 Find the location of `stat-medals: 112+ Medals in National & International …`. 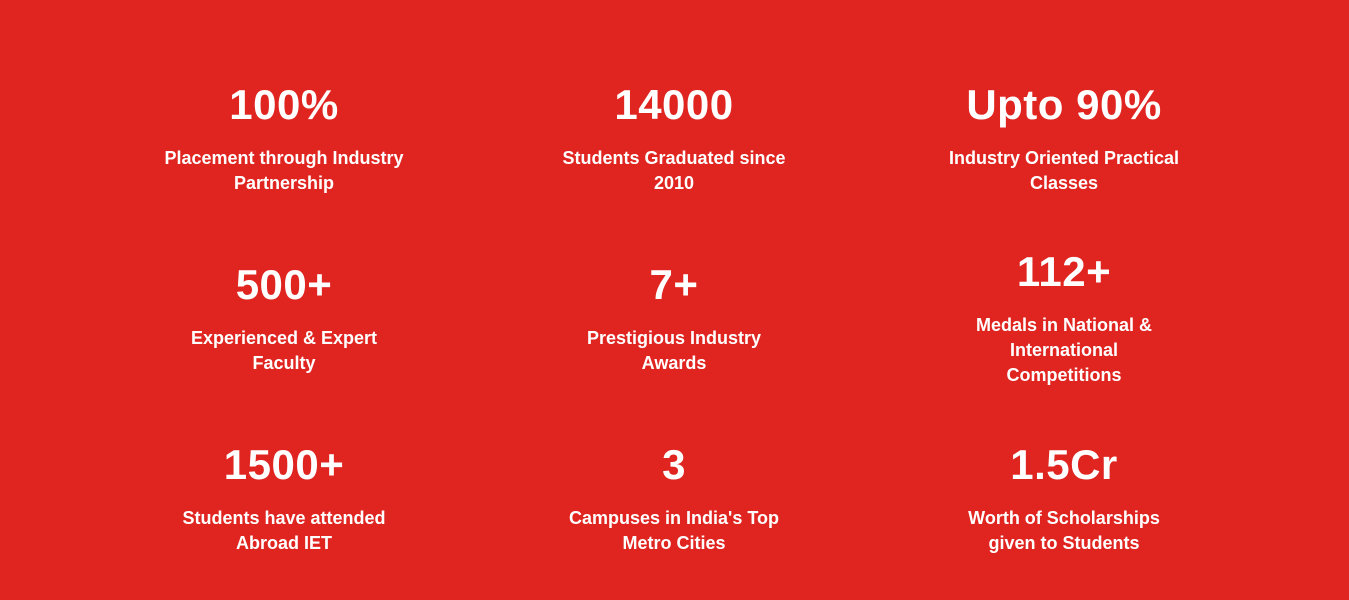

stat-medals: 112+ Medals in National & International … is located at coordinates (1064, 317).